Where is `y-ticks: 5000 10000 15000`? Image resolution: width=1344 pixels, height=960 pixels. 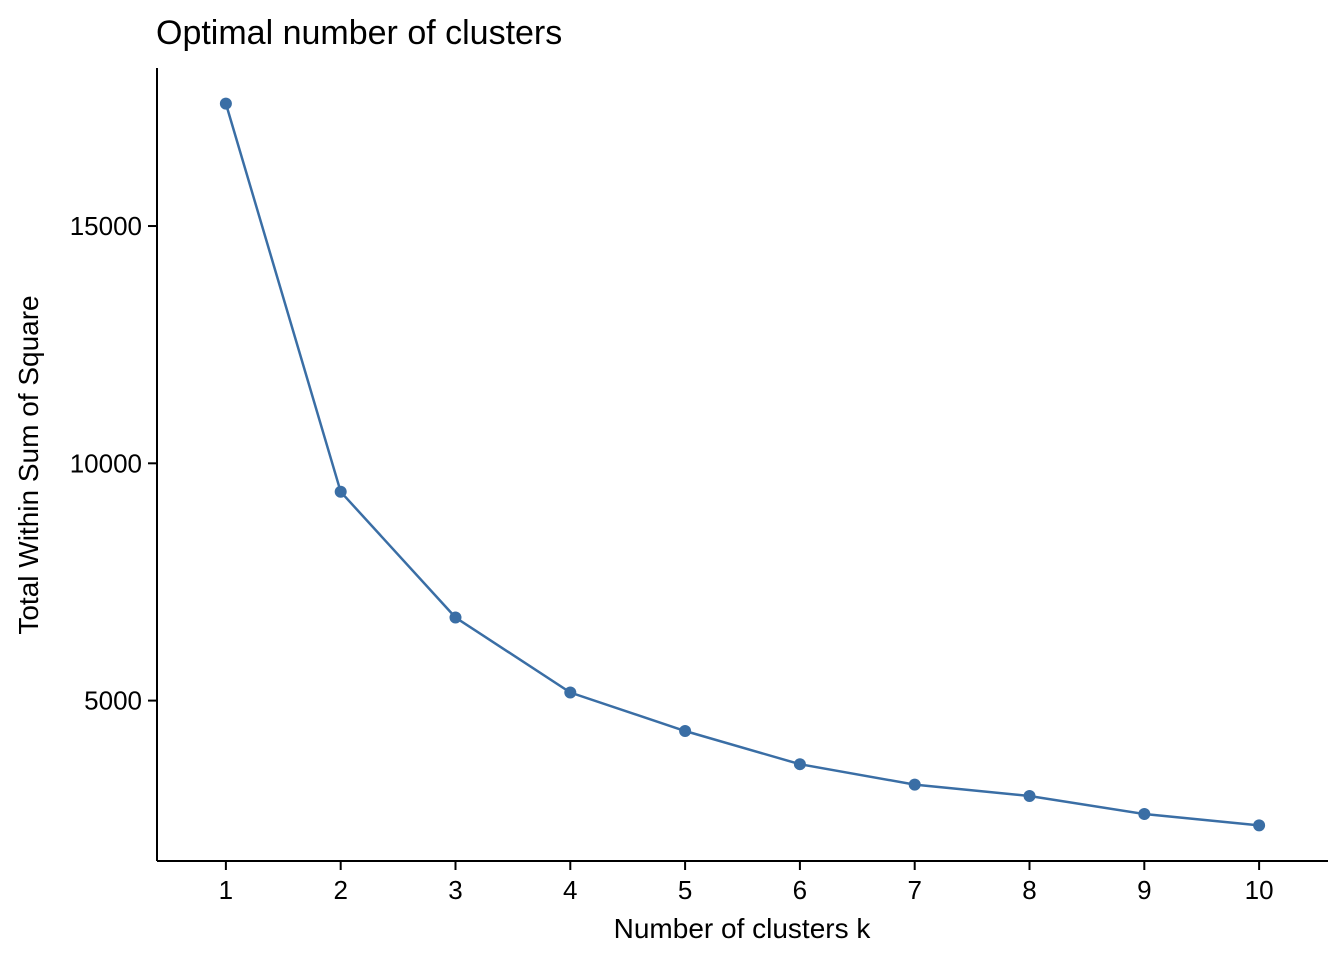
y-ticks: 5000 10000 15000 is located at coordinates (113, 463).